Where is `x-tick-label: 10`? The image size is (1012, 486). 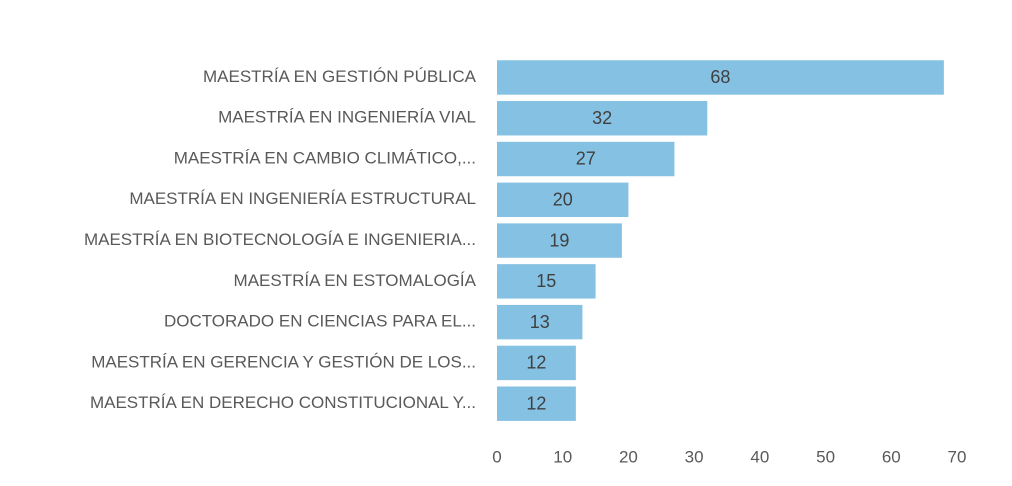
x-tick-label: 10 is located at coordinates (562, 456).